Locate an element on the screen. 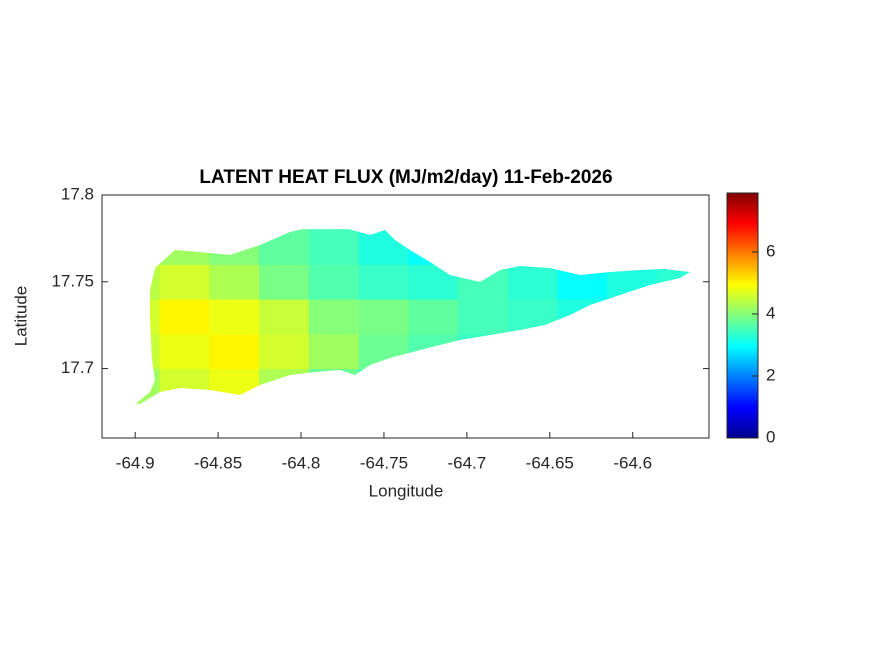 This screenshot has width=875, height=656. y-axis-label: Latitude is located at coordinates (20, 316).